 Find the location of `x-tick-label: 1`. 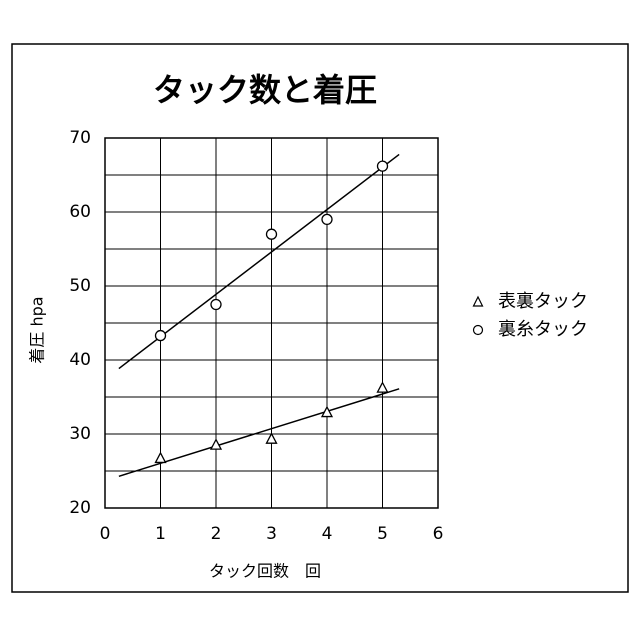

x-tick-label: 1 is located at coordinates (160, 534).